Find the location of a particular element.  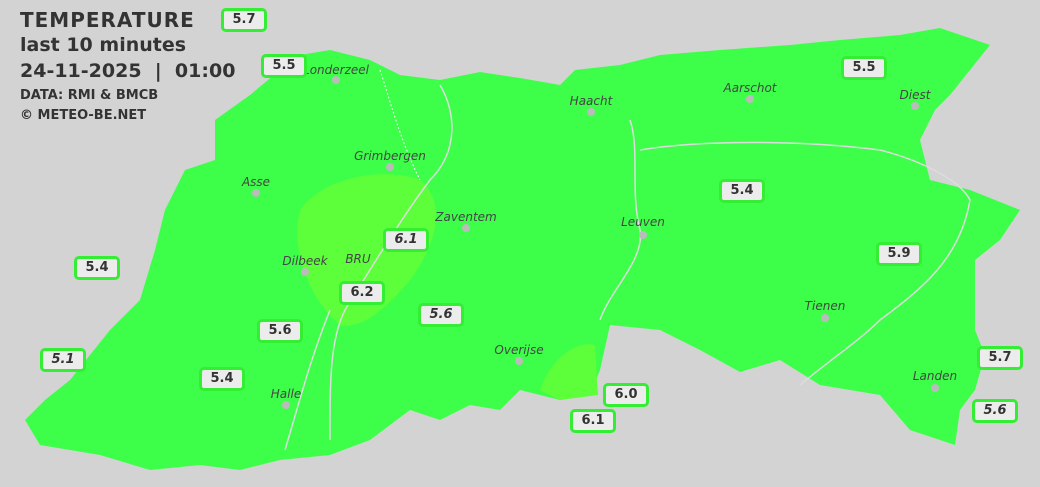

city-label: BRU is located at coordinates (358, 259).